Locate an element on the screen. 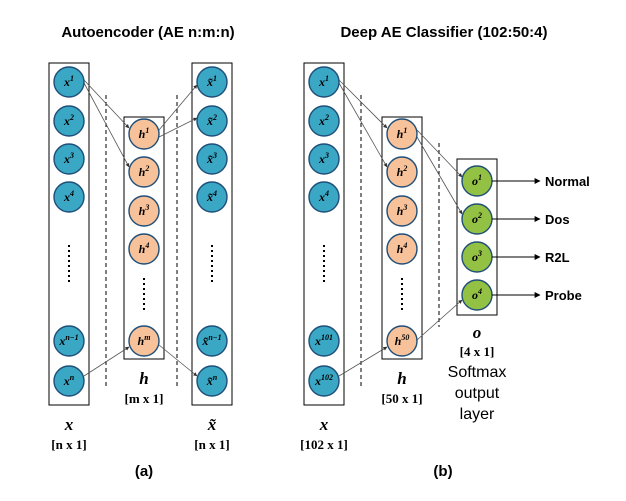 Image resolution: width=626 pixels, height=501 pixels. right-output-dim: [4 x 1] is located at coordinates (477, 351).